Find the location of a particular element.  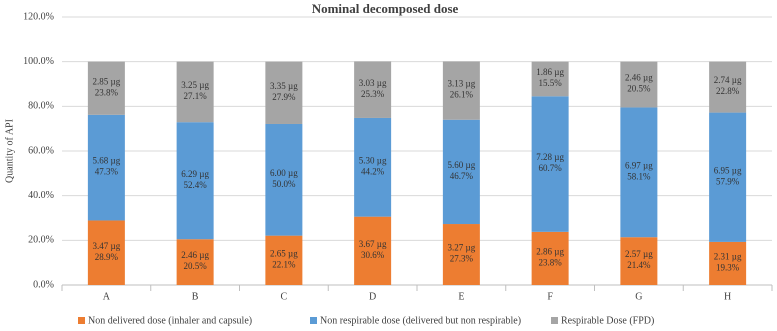

dose-label: 6.00 µg is located at coordinates (284, 173).